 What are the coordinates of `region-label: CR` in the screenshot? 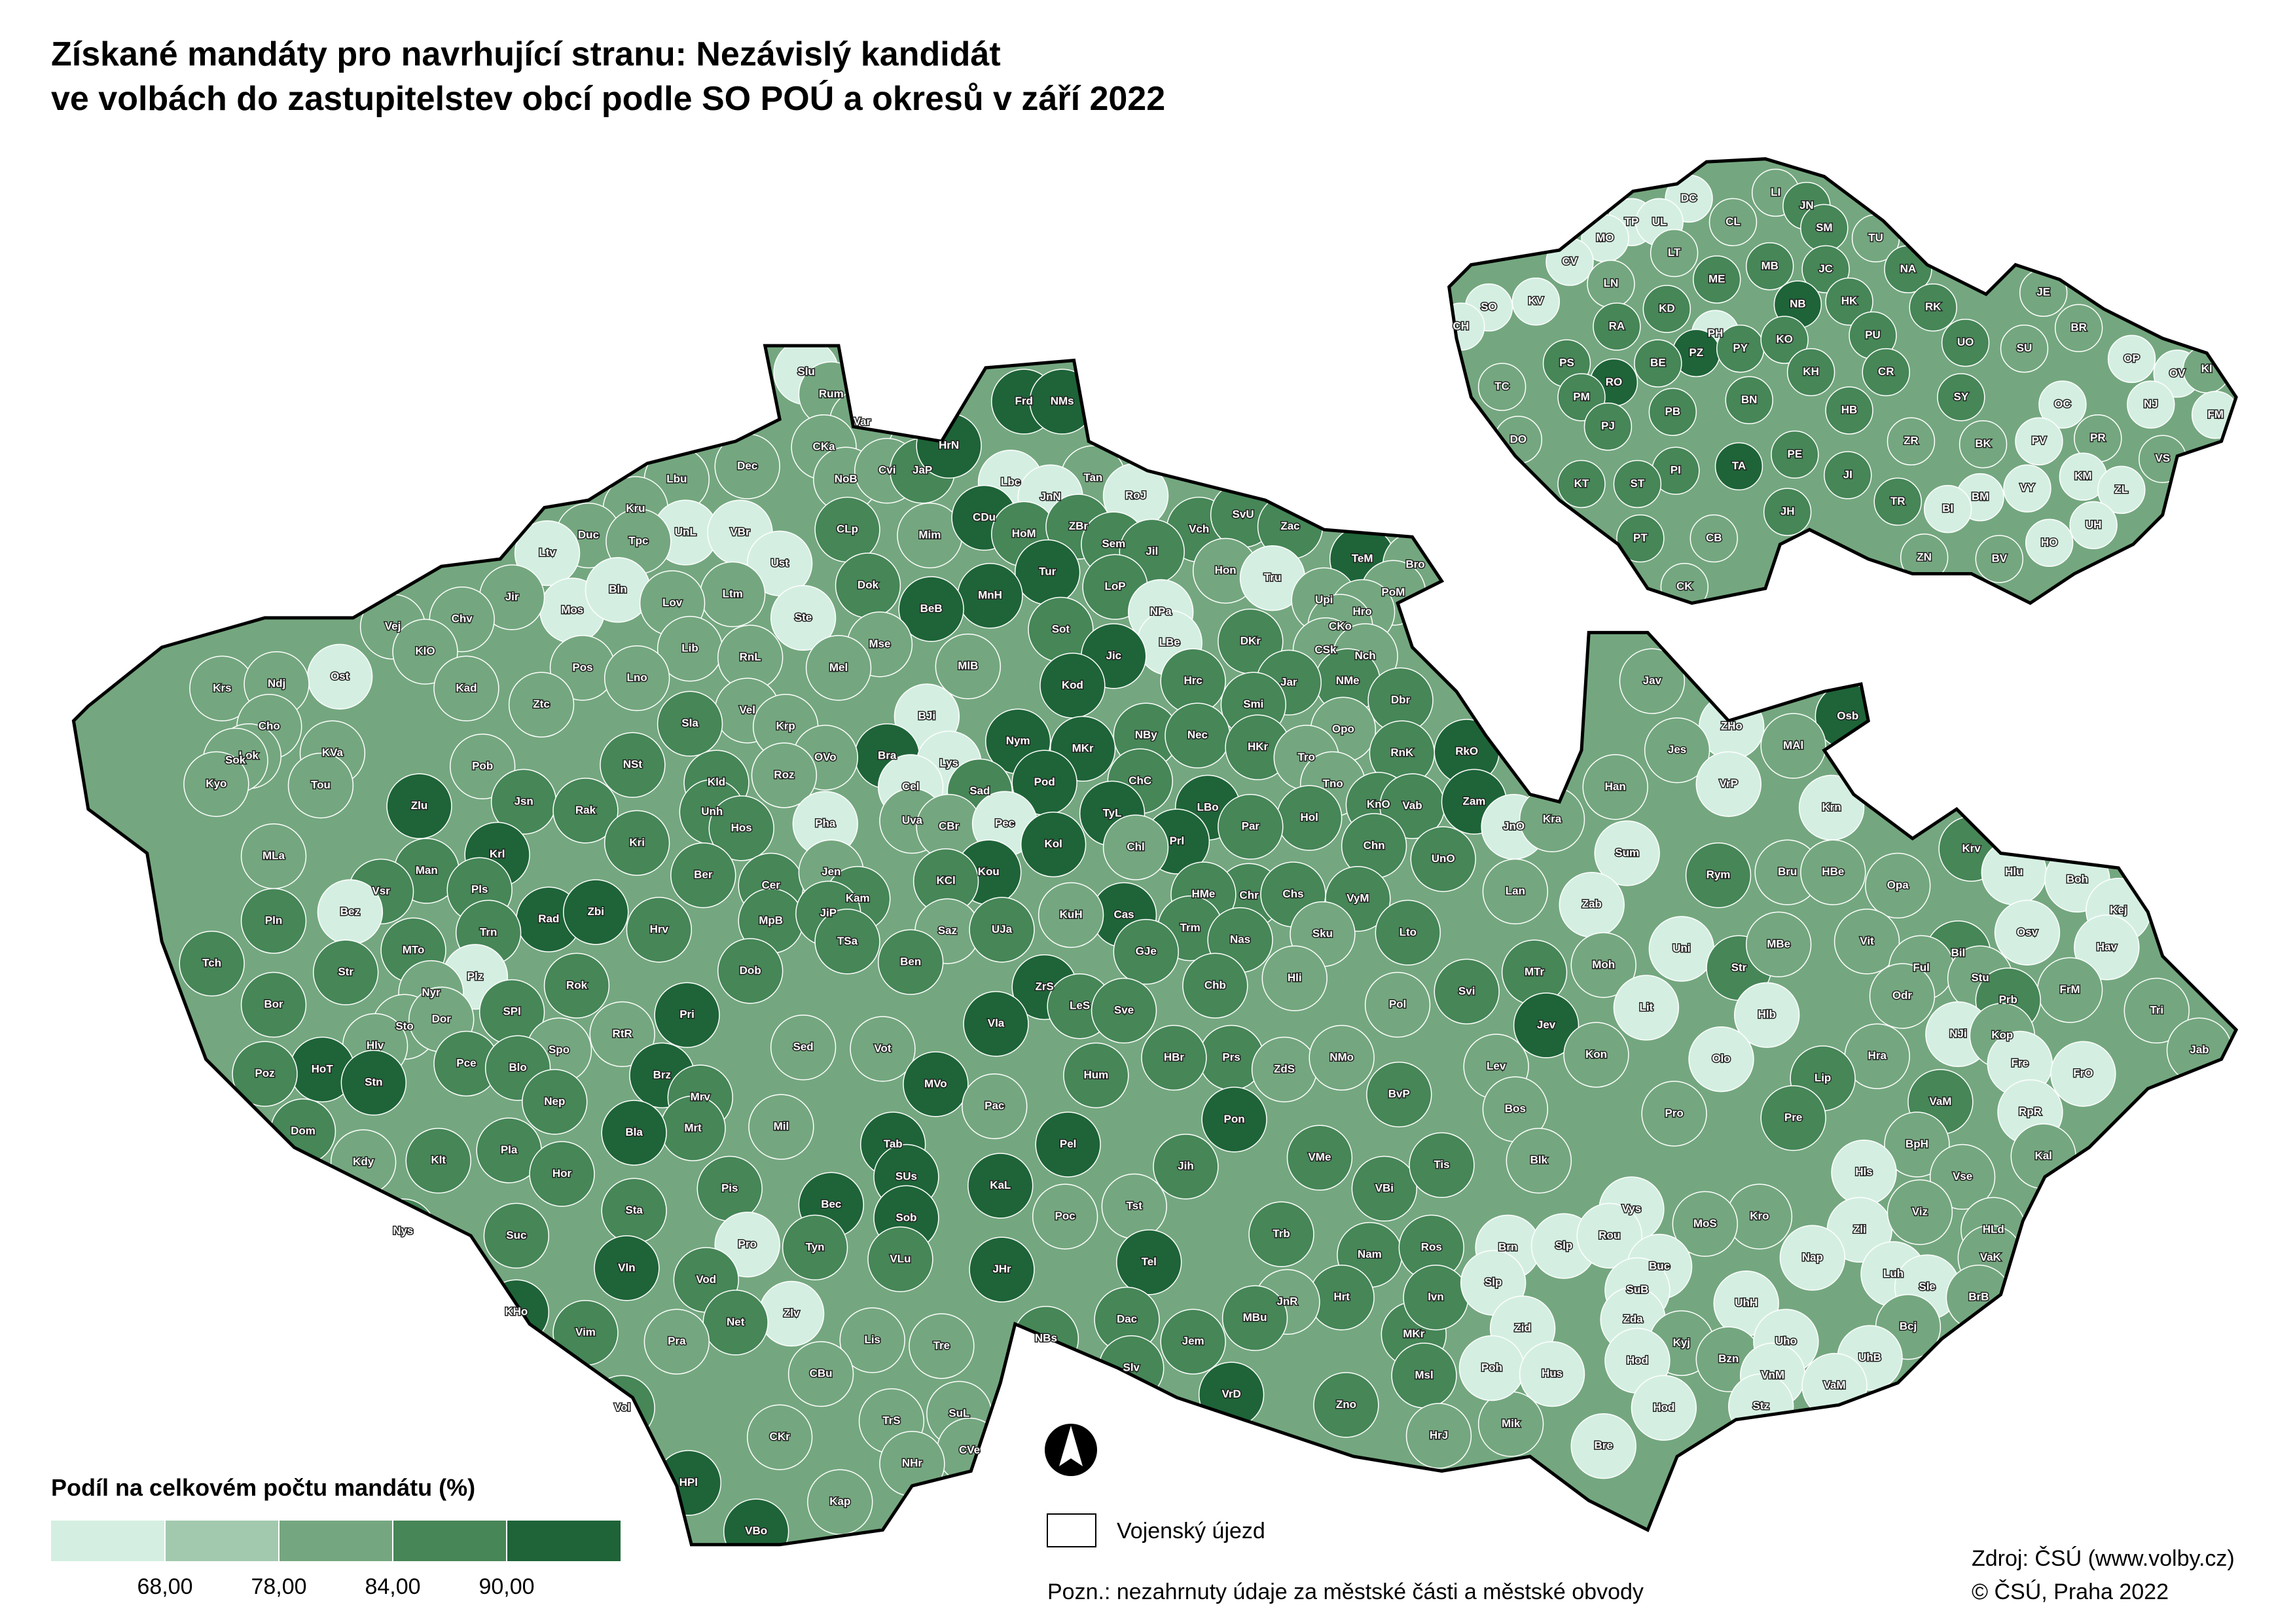 It's located at (1886, 371).